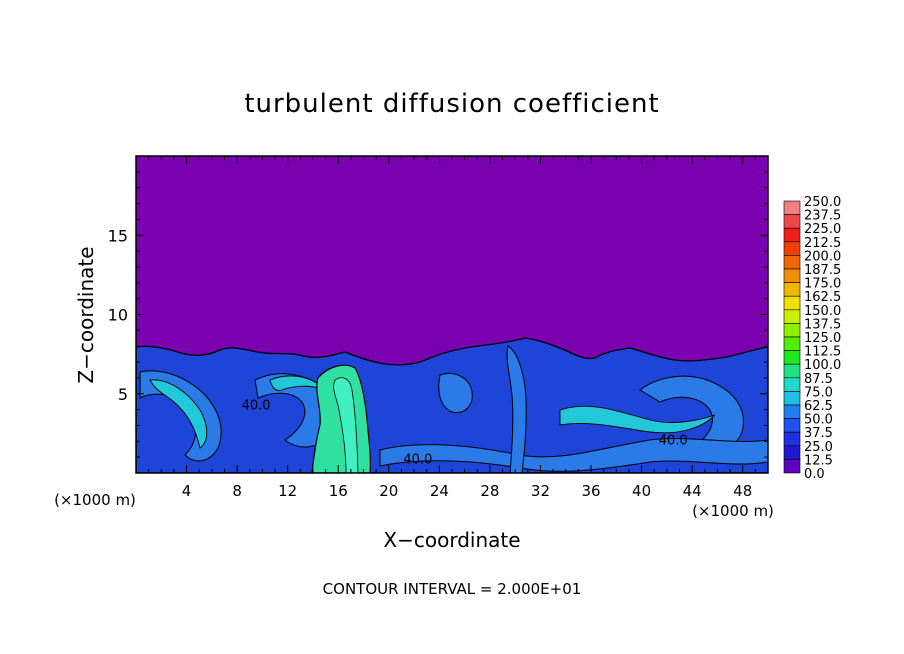 The width and height of the screenshot is (904, 654). What do you see at coordinates (733, 511) in the screenshot?
I see `x-unit-right: (×1000 m)` at bounding box center [733, 511].